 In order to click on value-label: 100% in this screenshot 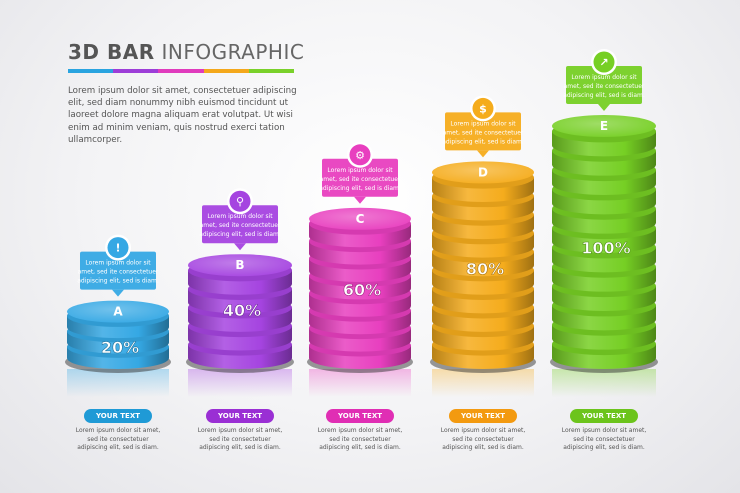, I will do `click(605, 248)`.